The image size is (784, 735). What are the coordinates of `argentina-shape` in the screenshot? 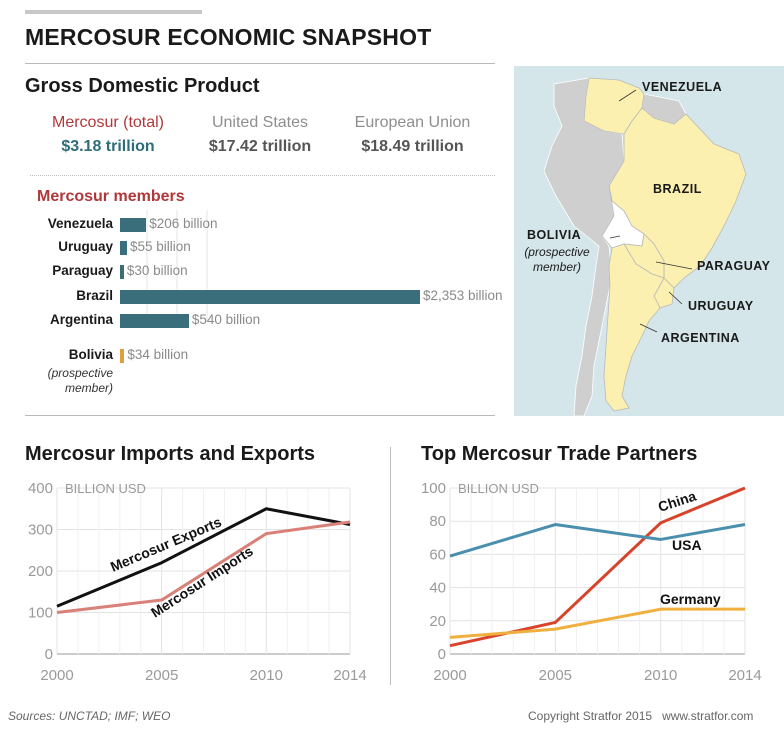 It's located at (634, 327).